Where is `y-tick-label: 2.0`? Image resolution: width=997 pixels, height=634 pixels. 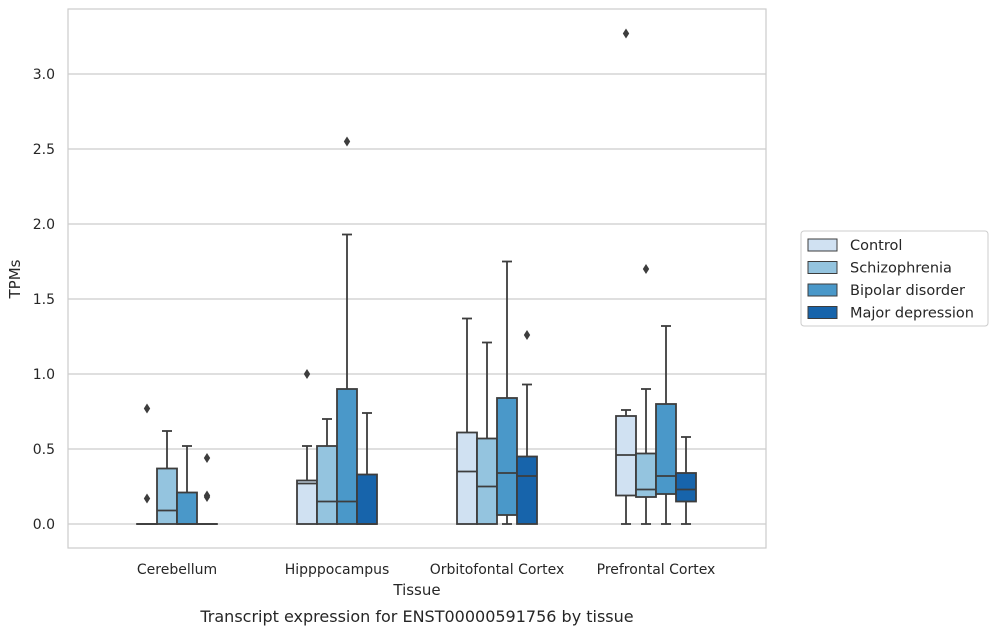
y-tick-label: 2.0 is located at coordinates (44, 225).